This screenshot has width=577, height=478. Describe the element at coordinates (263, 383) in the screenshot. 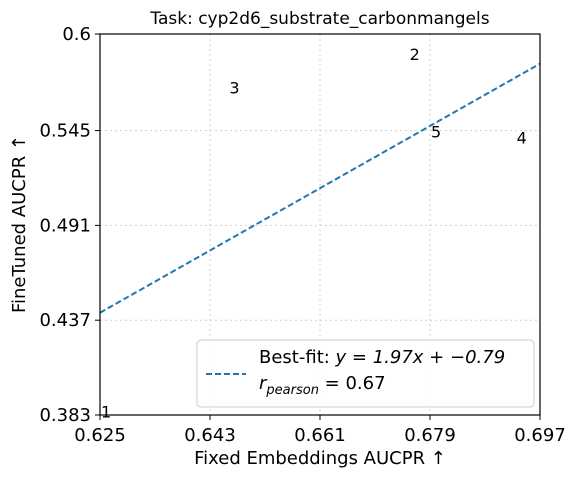

I see `legend-pearson-symbol: r` at that location.